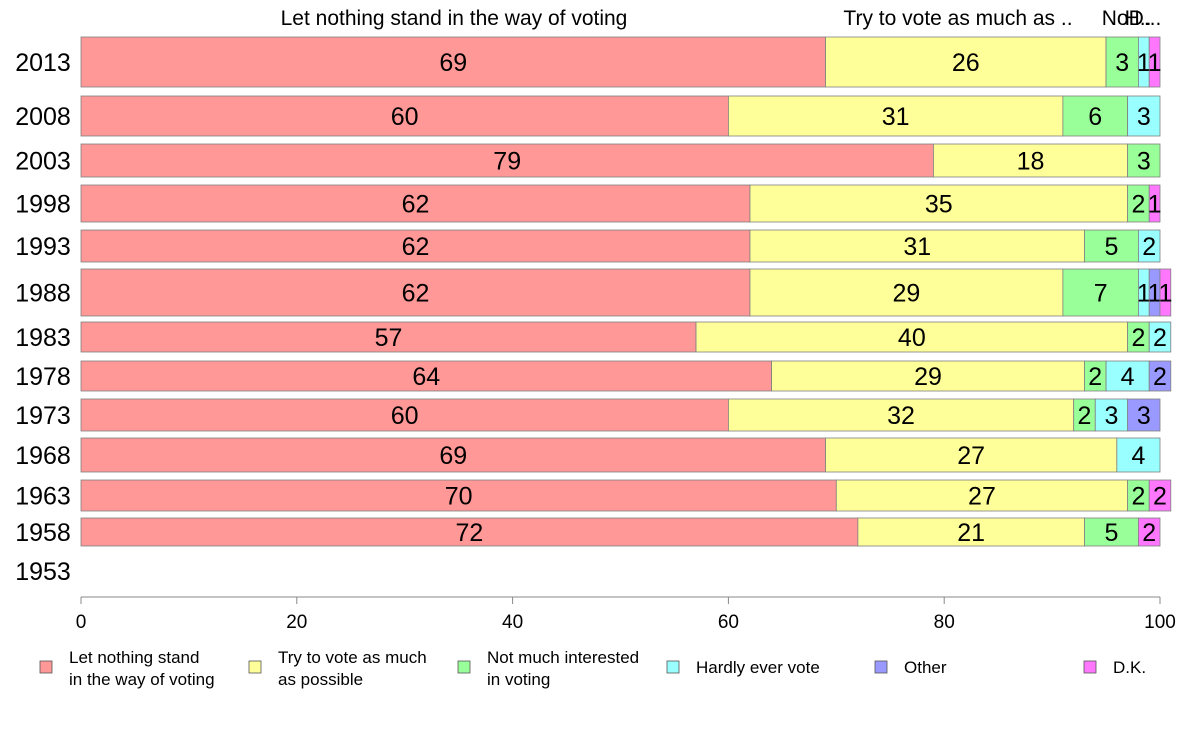 This screenshot has width=1188, height=736. Describe the element at coordinates (1095, 117) in the screenshot. I see `data-label: 6` at that location.